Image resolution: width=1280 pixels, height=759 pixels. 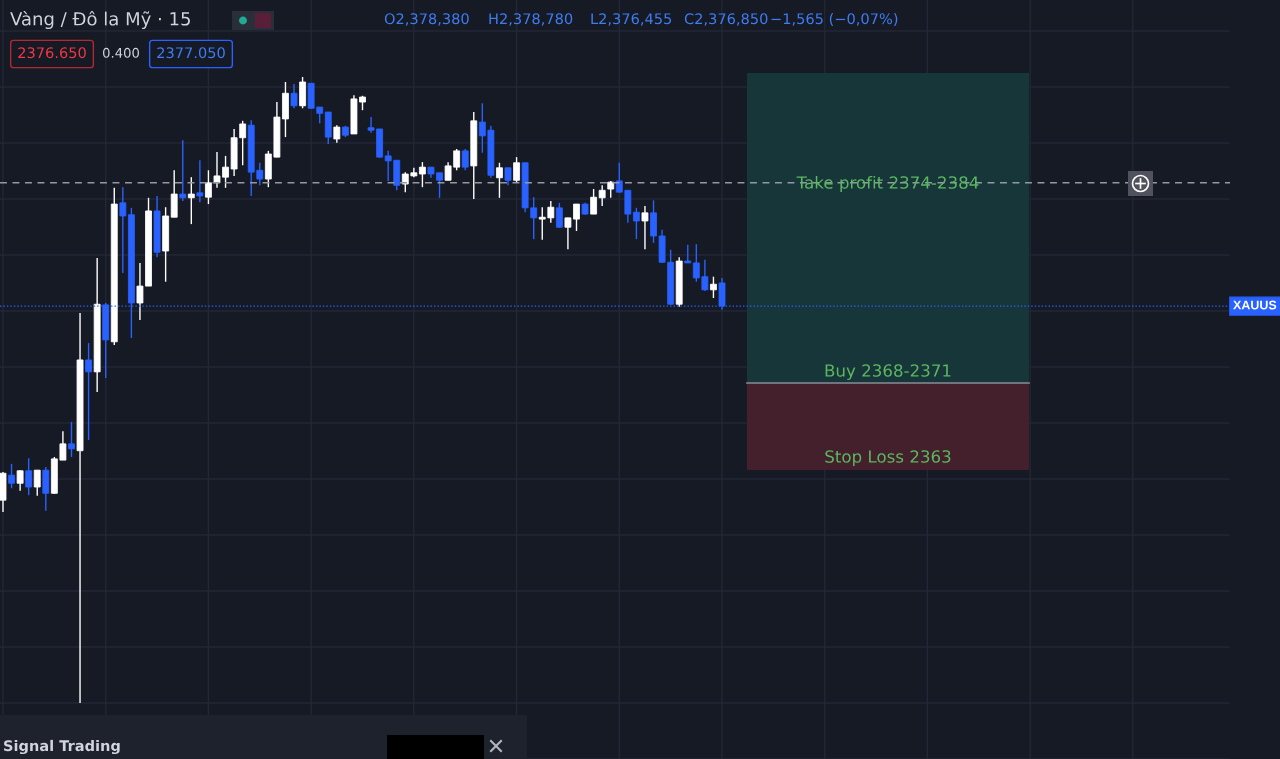 What do you see at coordinates (1255, 305) in the screenshot?
I see `ref-line-label: XAUUS` at bounding box center [1255, 305].